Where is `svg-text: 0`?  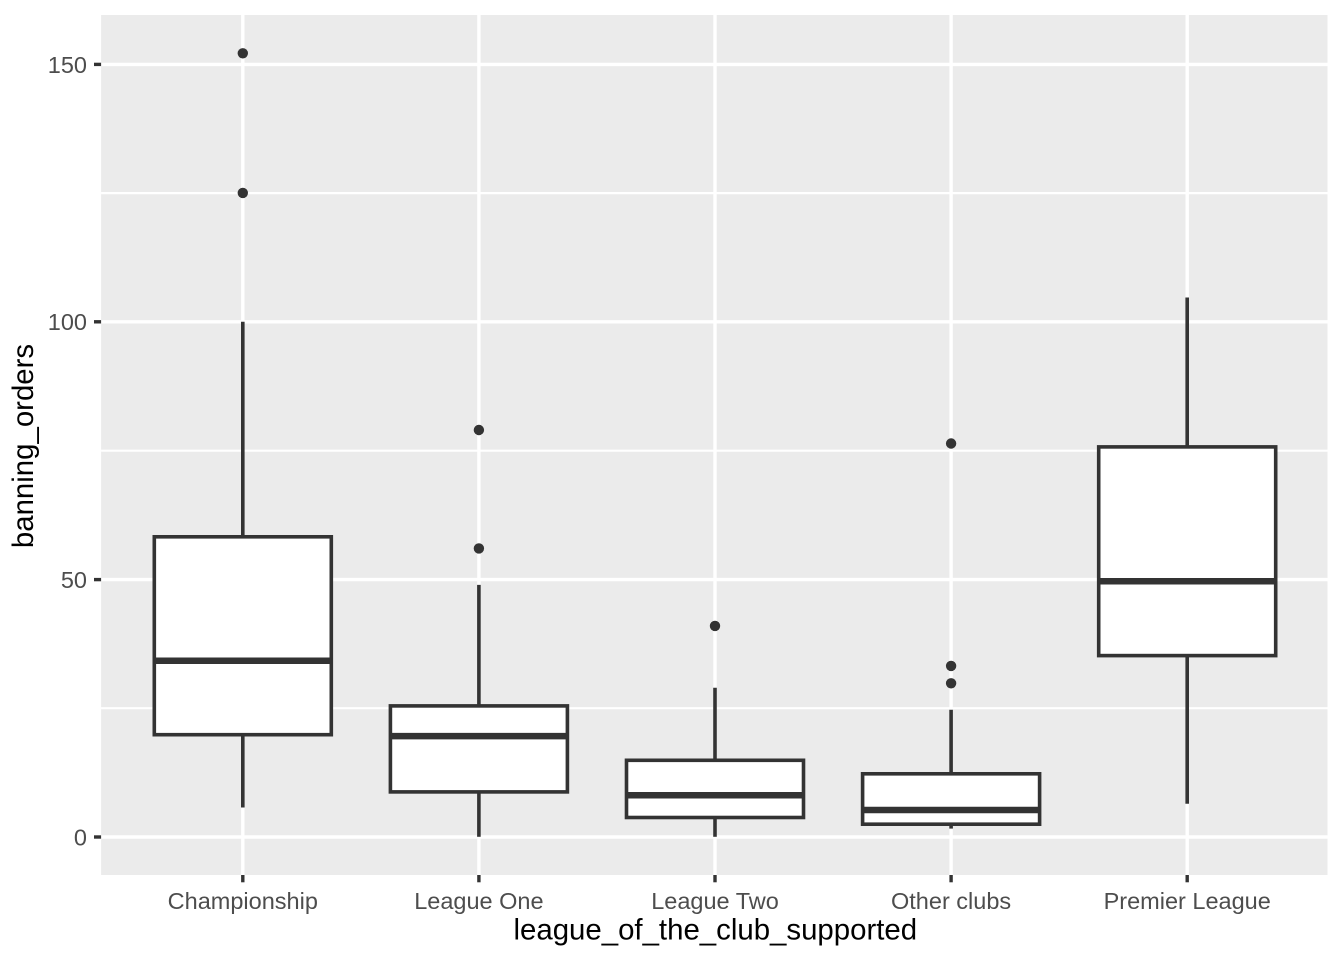 svg-text: 0 is located at coordinates (80, 837).